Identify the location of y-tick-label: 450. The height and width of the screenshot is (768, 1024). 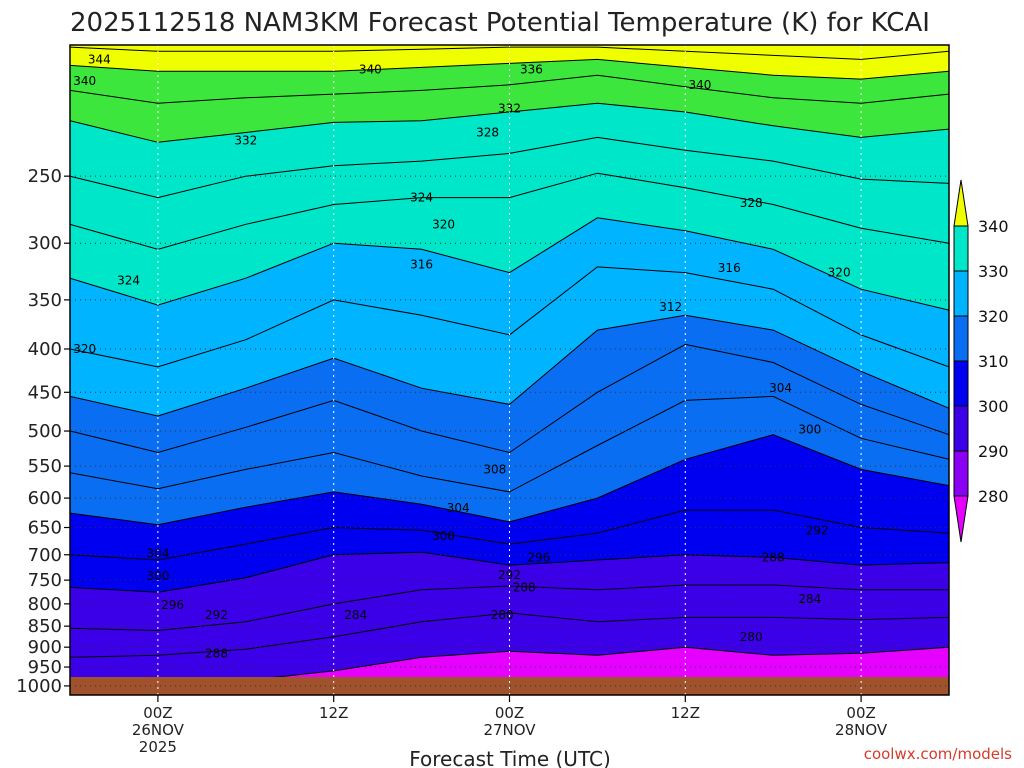
(45, 392).